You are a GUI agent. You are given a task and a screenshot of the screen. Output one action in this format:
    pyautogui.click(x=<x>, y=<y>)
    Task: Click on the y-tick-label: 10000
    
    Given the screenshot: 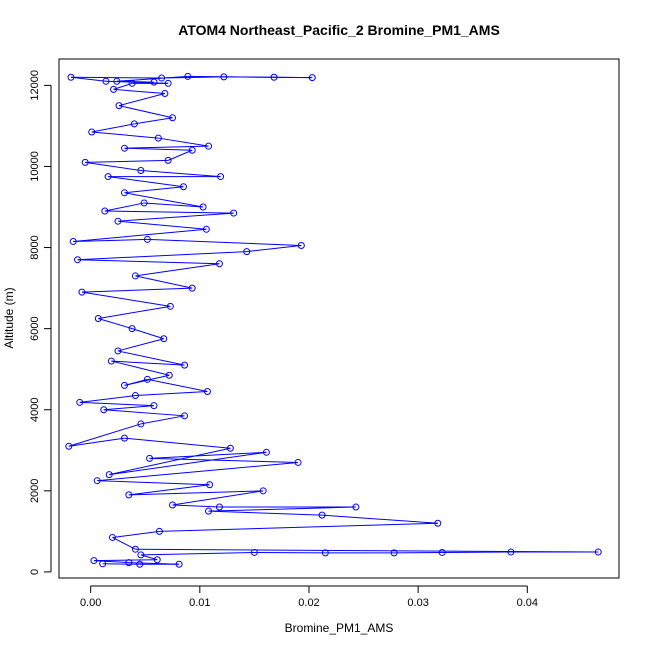 What is the action you would take?
    pyautogui.click(x=35, y=166)
    